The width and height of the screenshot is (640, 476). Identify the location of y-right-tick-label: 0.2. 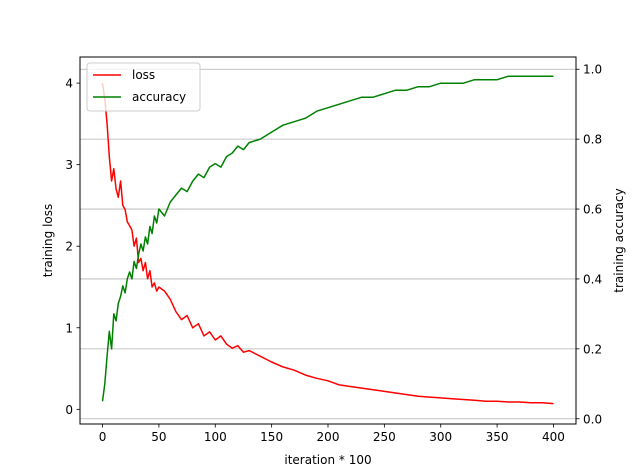
(592, 349).